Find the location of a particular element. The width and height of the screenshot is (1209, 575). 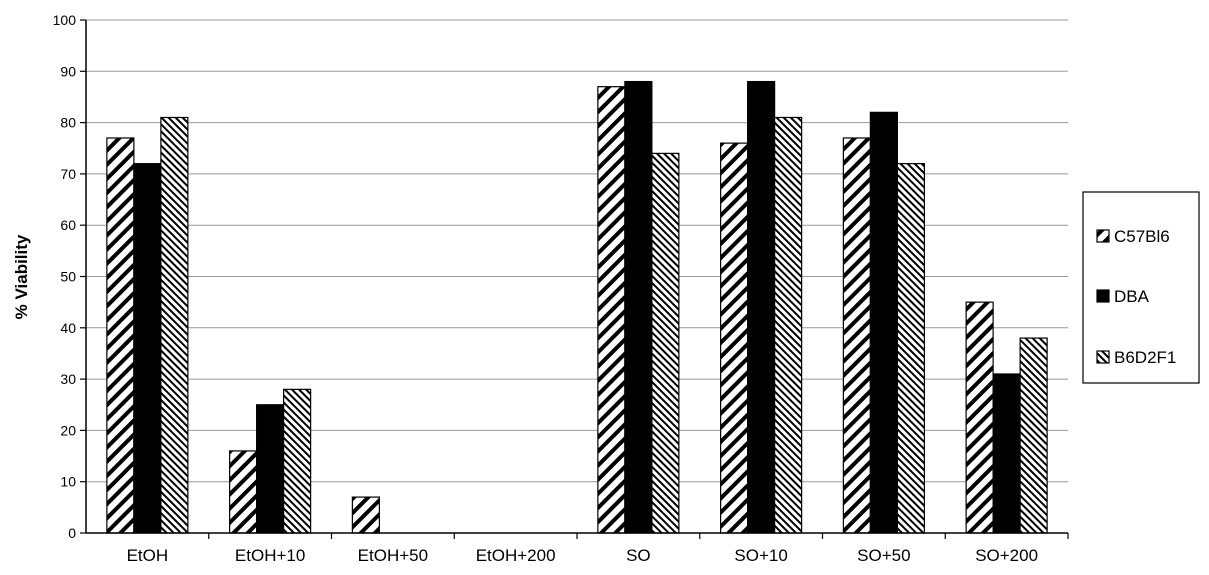

x-tick-label: EtOH+10 is located at coordinates (270, 555).